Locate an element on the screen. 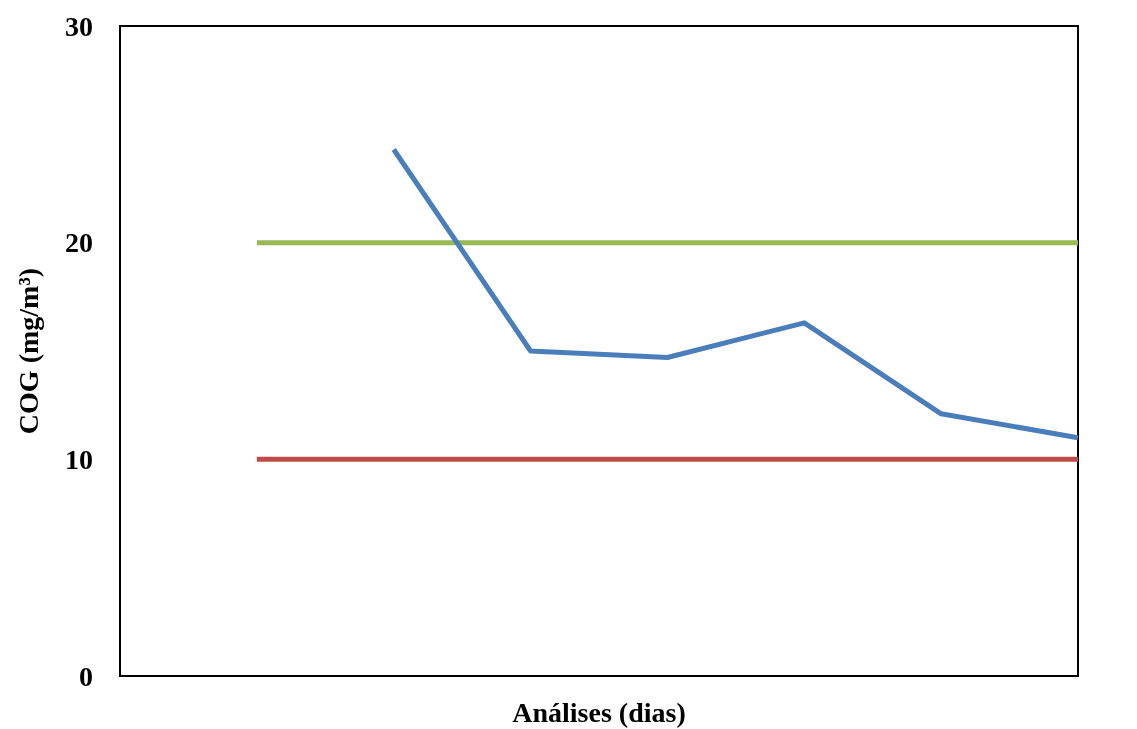 This screenshot has width=1137, height=729. y-axis-title: COG (mg/m³) is located at coordinates (28, 351).